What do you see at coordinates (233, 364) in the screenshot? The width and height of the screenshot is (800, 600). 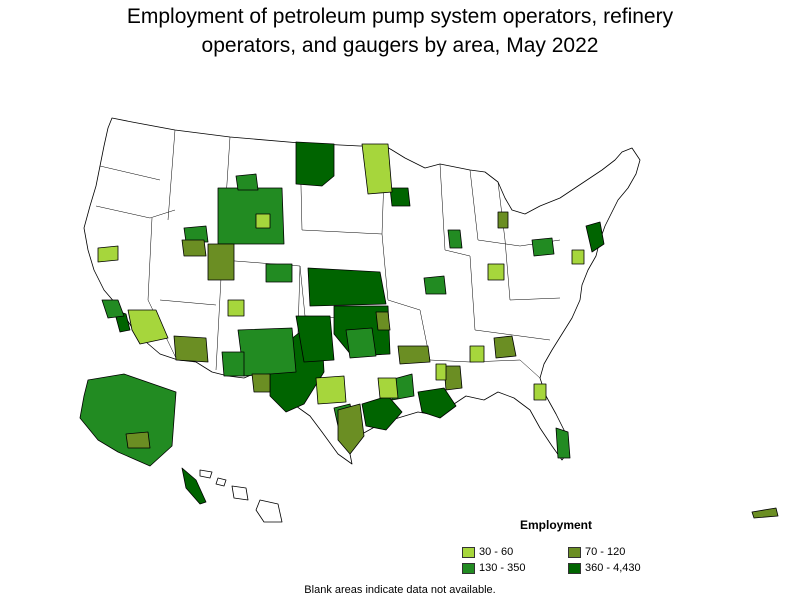 I see `area-southwest-new-mexico` at bounding box center [233, 364].